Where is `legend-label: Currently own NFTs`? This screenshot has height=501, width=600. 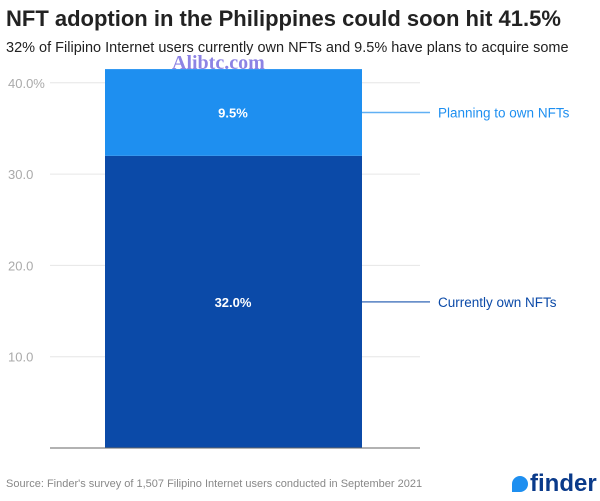
legend-label: Currently own NFTs is located at coordinates (497, 302).